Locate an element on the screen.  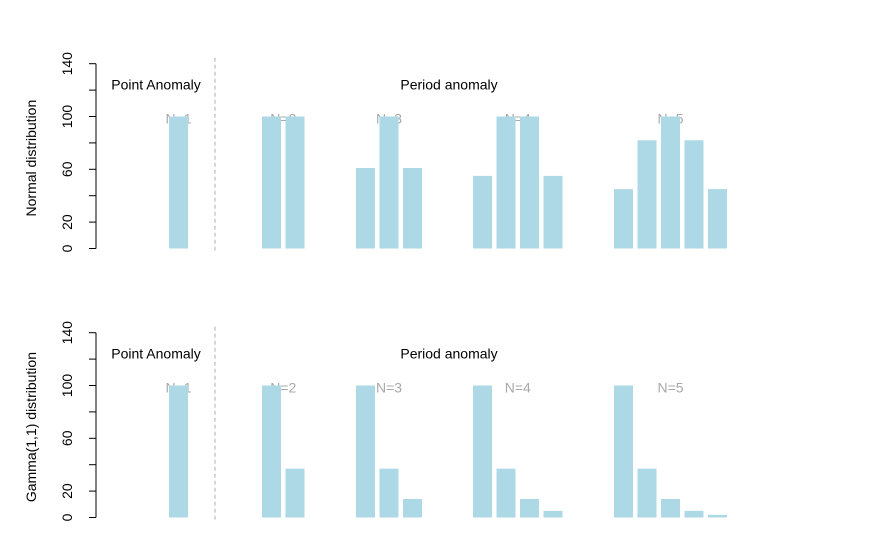
y-axis-label: Normal distribution is located at coordinates (31, 158).